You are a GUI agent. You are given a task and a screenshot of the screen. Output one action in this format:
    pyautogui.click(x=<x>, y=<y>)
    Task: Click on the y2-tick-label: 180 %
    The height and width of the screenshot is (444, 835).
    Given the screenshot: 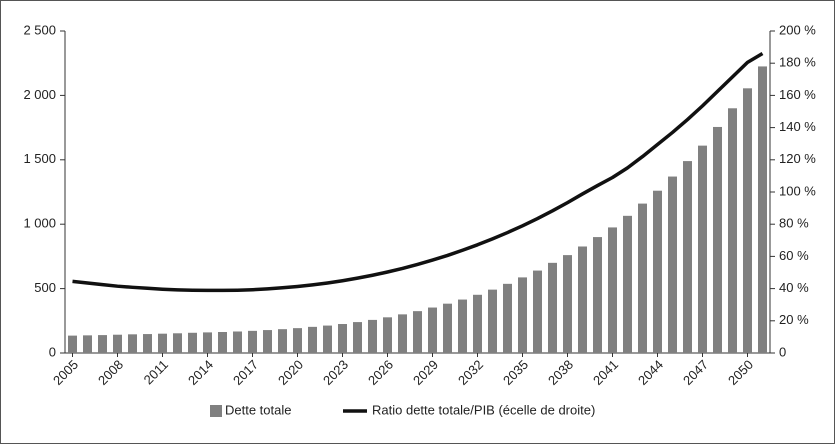 What is the action you would take?
    pyautogui.click(x=797, y=62)
    